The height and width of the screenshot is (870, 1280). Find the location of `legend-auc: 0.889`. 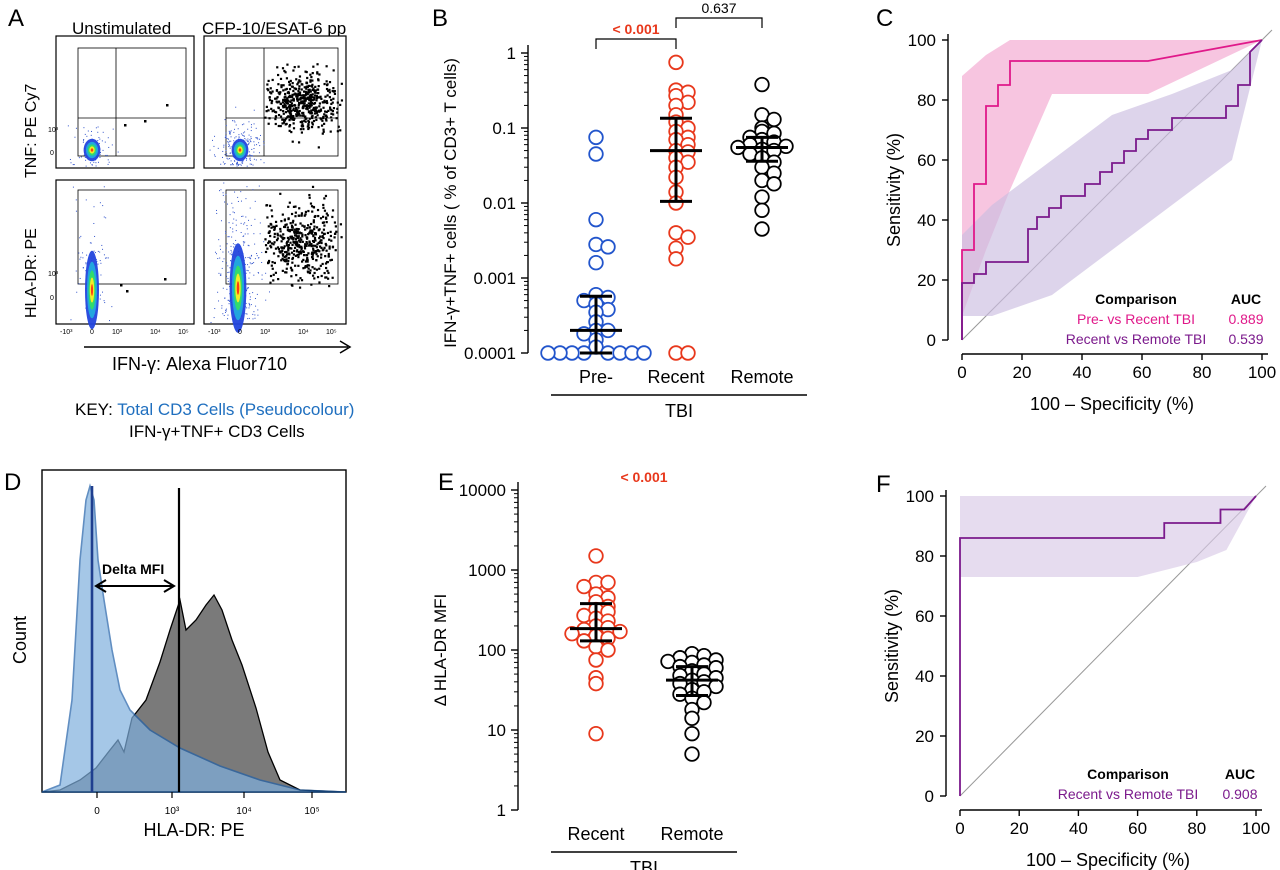

legend-auc: 0.889 is located at coordinates (1245, 319).